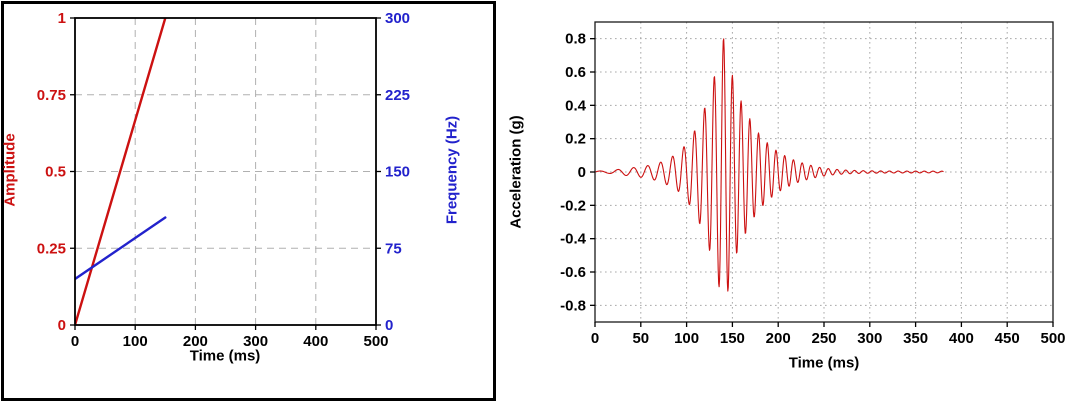 This screenshot has width=1086, height=405. I want to click on svg-text: 0.4, so click(576, 105).